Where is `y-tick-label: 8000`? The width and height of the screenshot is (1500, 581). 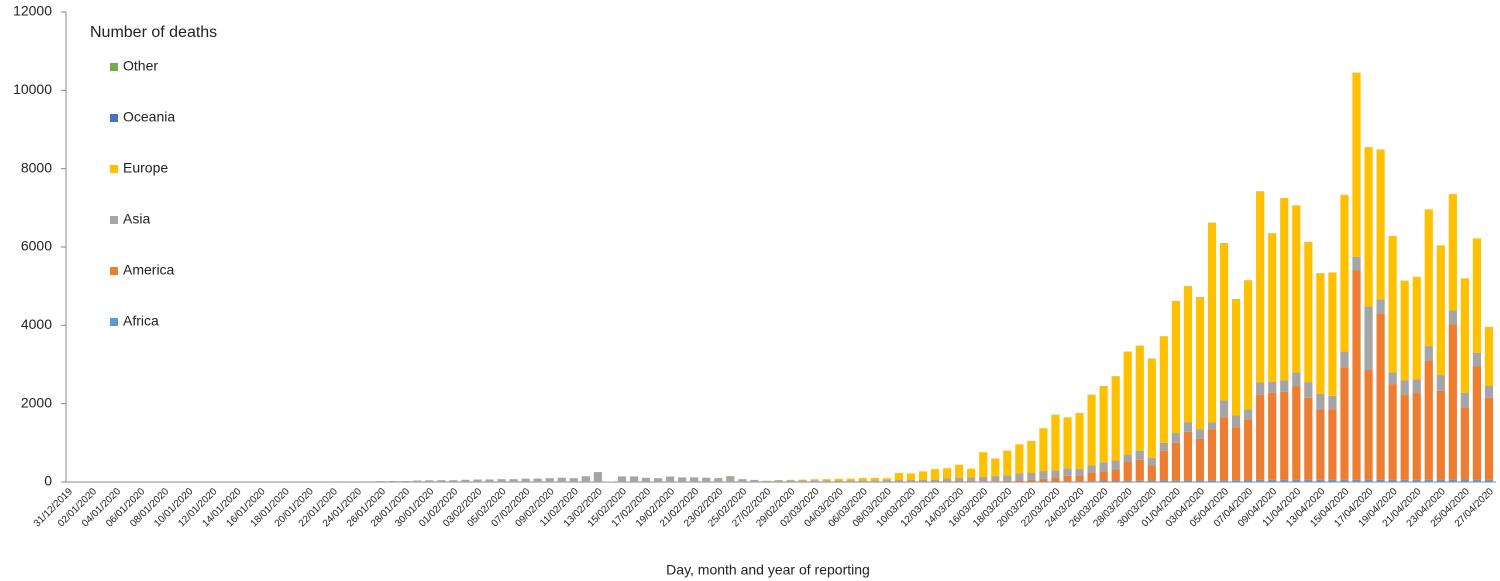
y-tick-label: 8000 is located at coordinates (36, 167).